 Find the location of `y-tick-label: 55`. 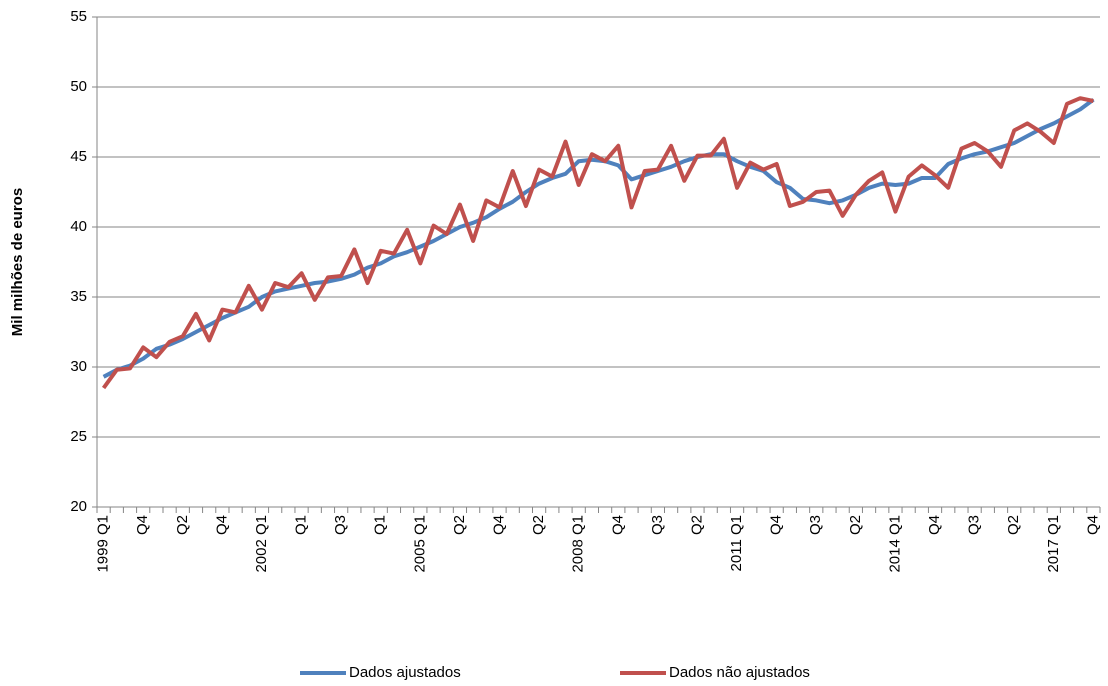

y-tick-label: 55 is located at coordinates (78, 16).